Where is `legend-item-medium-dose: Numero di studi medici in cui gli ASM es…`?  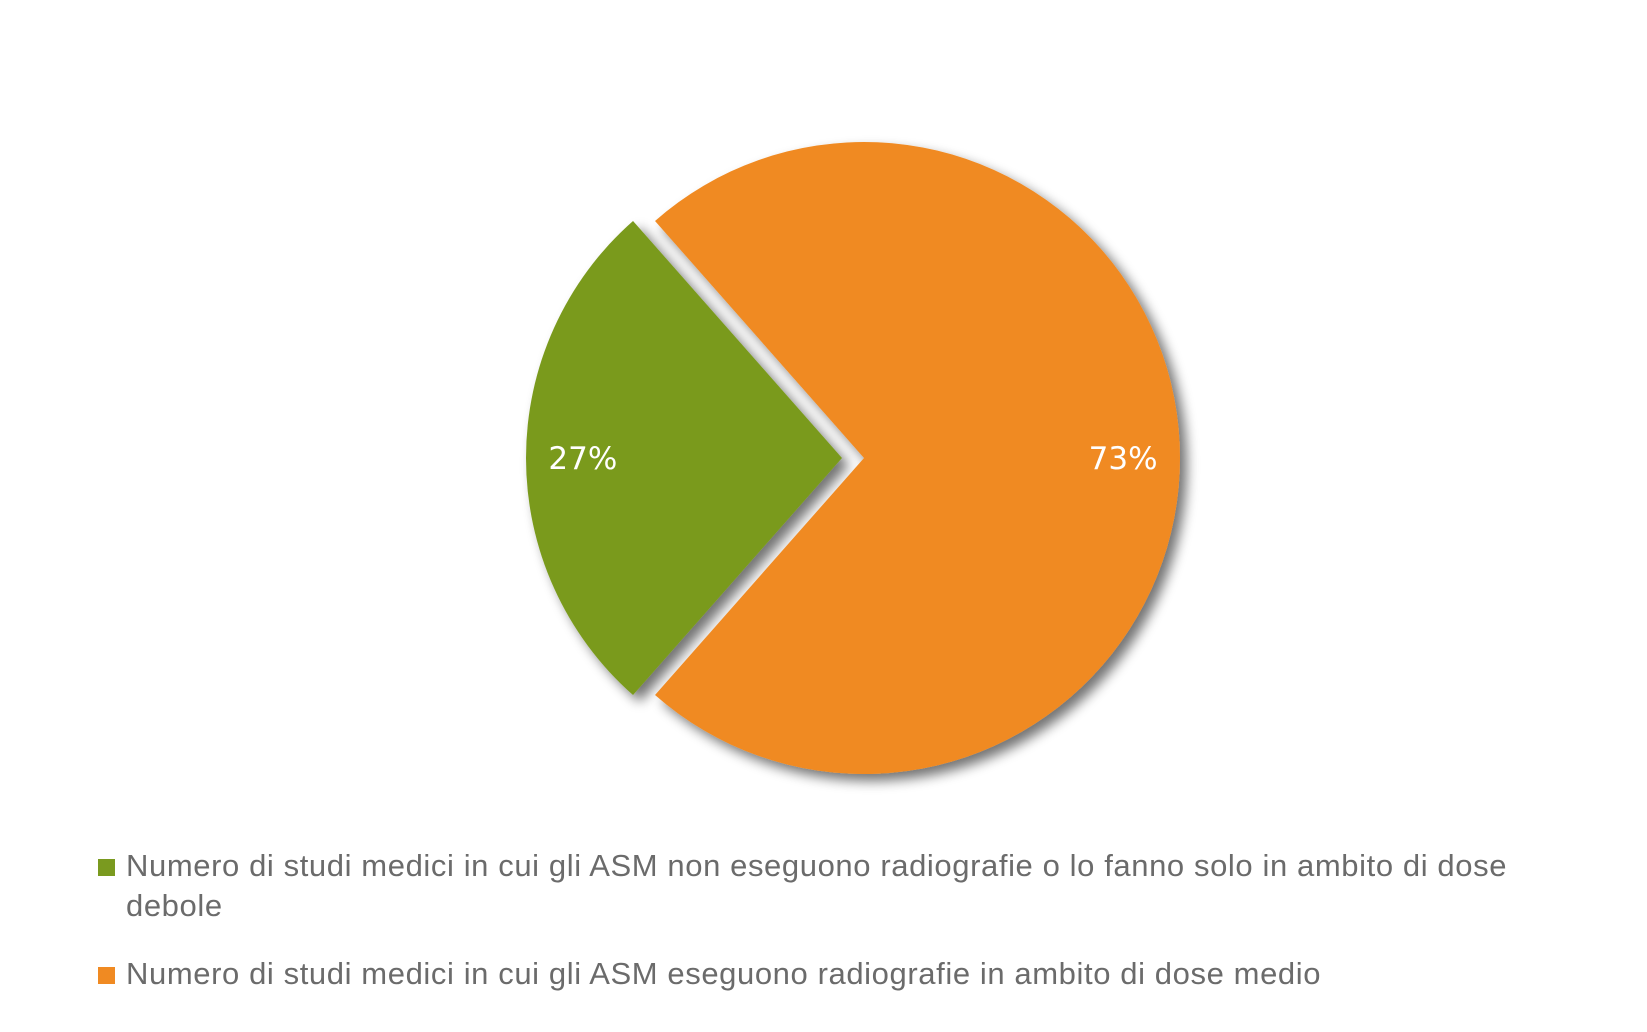 legend-item-medium-dose: Numero di studi medici in cui gli ASM es… is located at coordinates (848, 974).